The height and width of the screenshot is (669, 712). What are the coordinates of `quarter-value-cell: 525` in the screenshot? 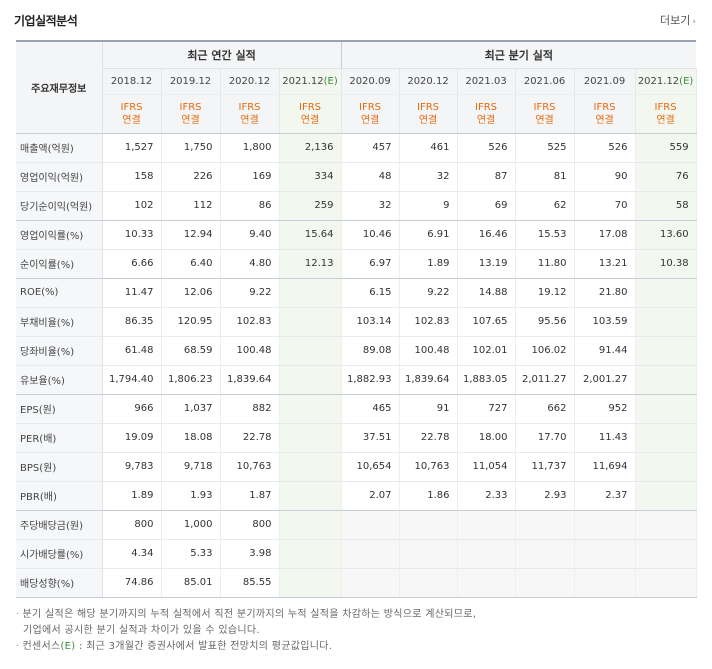 It's located at (545, 148).